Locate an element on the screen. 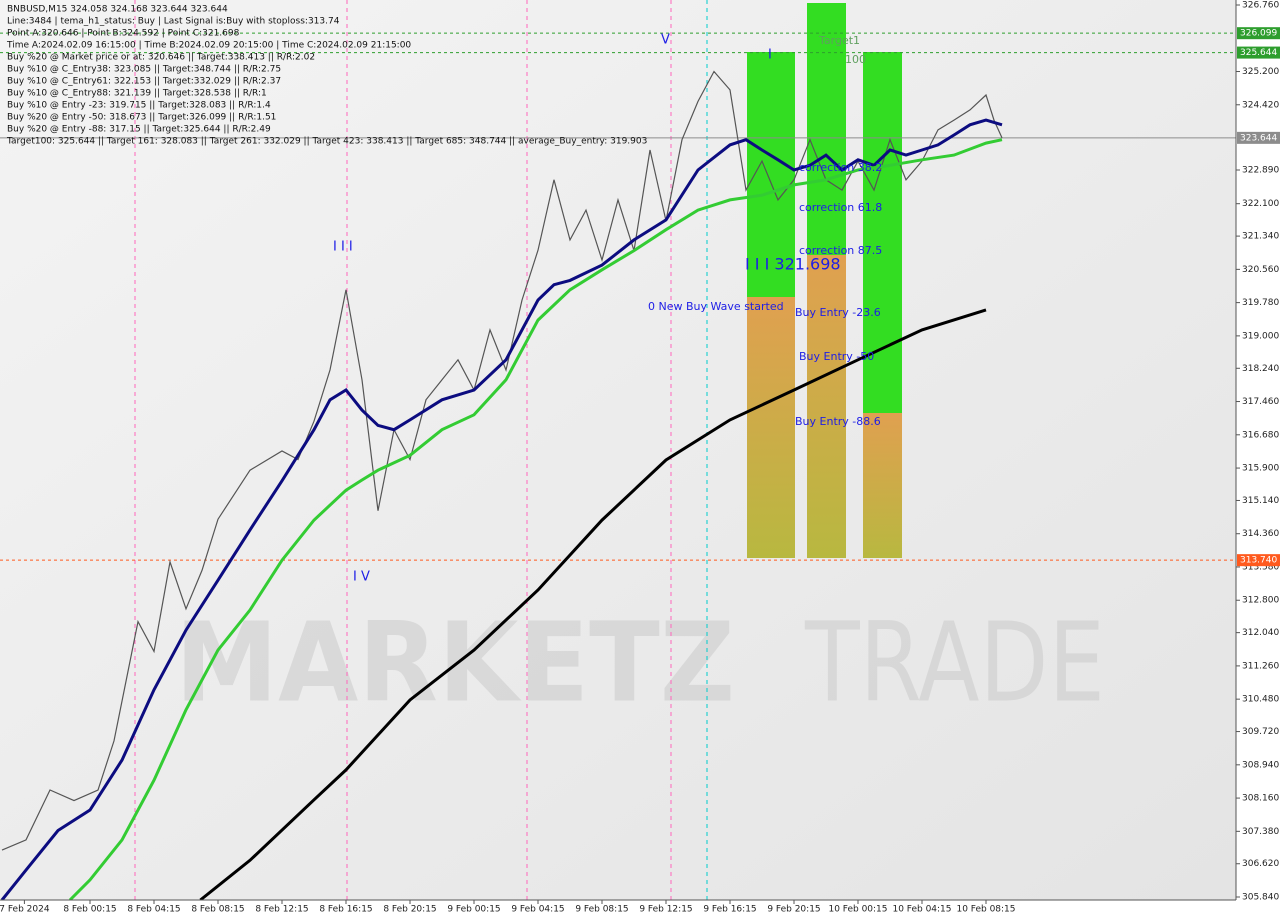 Image resolution: width=1280 pixels, height=920 pixels. annotation: 0 New Buy Wave started is located at coordinates (716, 306).